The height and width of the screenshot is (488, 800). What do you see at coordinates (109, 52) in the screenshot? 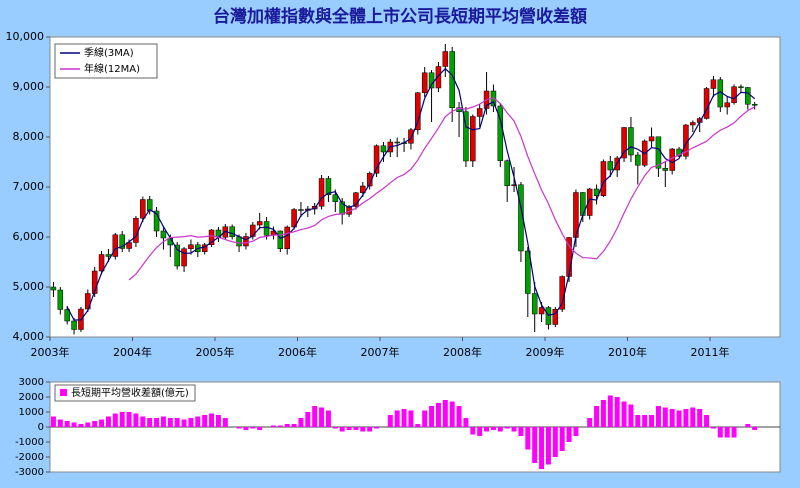
I see `legend-label: 季線(3MA)` at bounding box center [109, 52].